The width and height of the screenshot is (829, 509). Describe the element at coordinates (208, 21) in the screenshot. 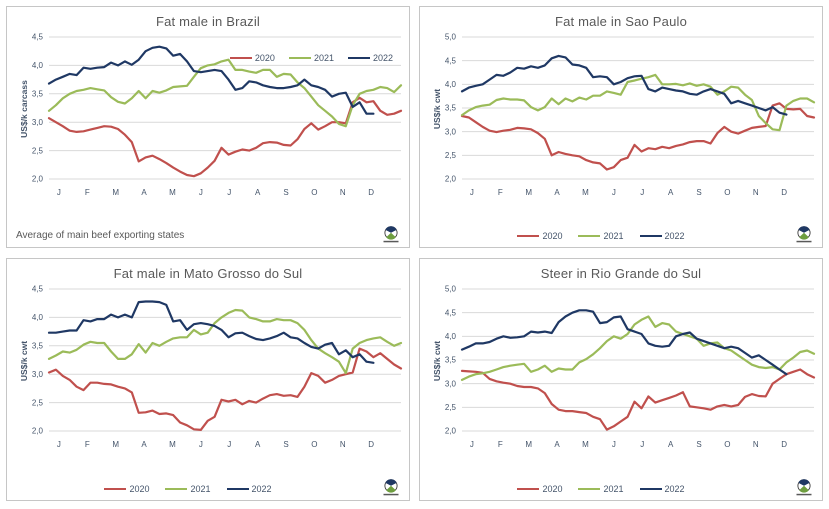

I see `chart-title: Fat male in Brazil` at that location.